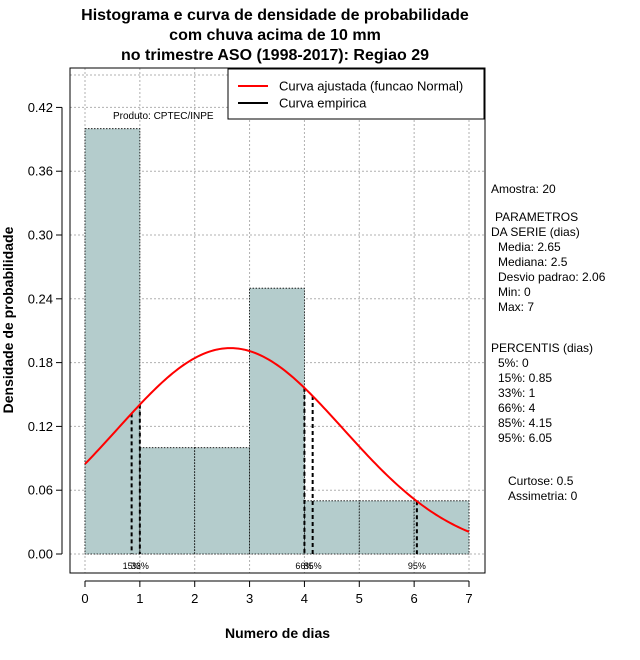 Image resolution: width=640 pixels, height=660 pixels. Describe the element at coordinates (249, 598) in the screenshot. I see `x-tick-label-3: 3` at that location.